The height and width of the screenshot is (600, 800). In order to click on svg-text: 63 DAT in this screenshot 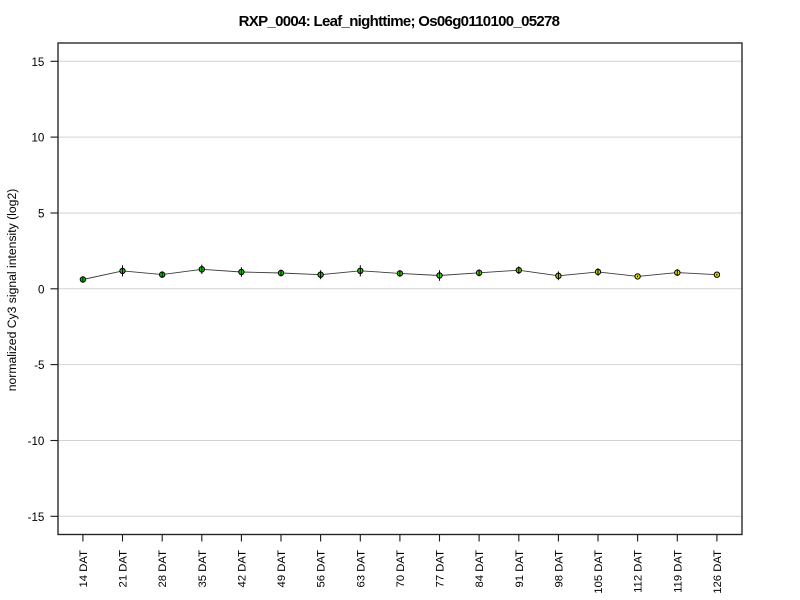, I will do `click(361, 569)`.